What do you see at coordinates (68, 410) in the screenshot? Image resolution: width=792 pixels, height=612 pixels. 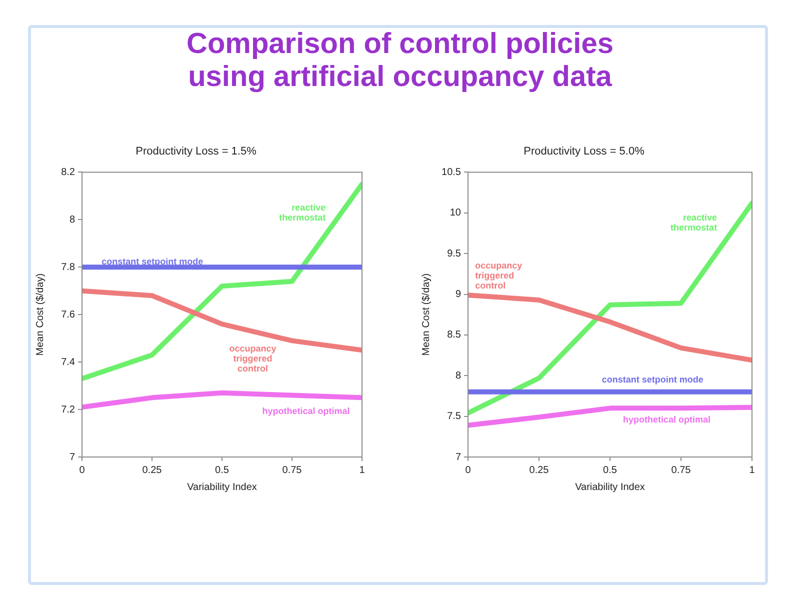 I see `y-tick-label: 7.2` at bounding box center [68, 410].